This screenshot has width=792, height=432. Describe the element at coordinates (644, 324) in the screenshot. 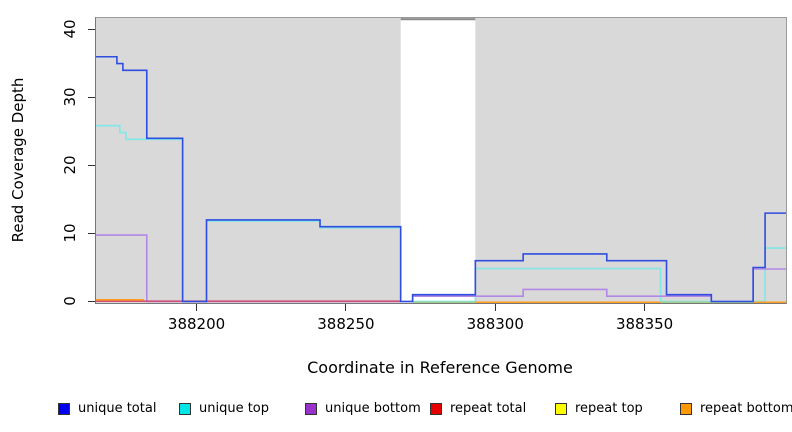

I see `x-axis-tick-label: 388350` at that location.